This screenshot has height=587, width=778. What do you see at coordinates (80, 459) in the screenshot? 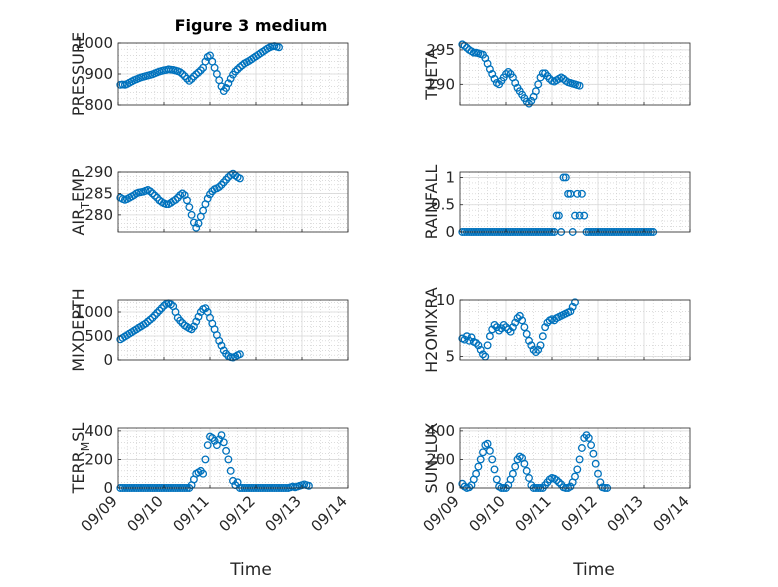
I see `ylabel: TERRMSL` at bounding box center [80, 459].